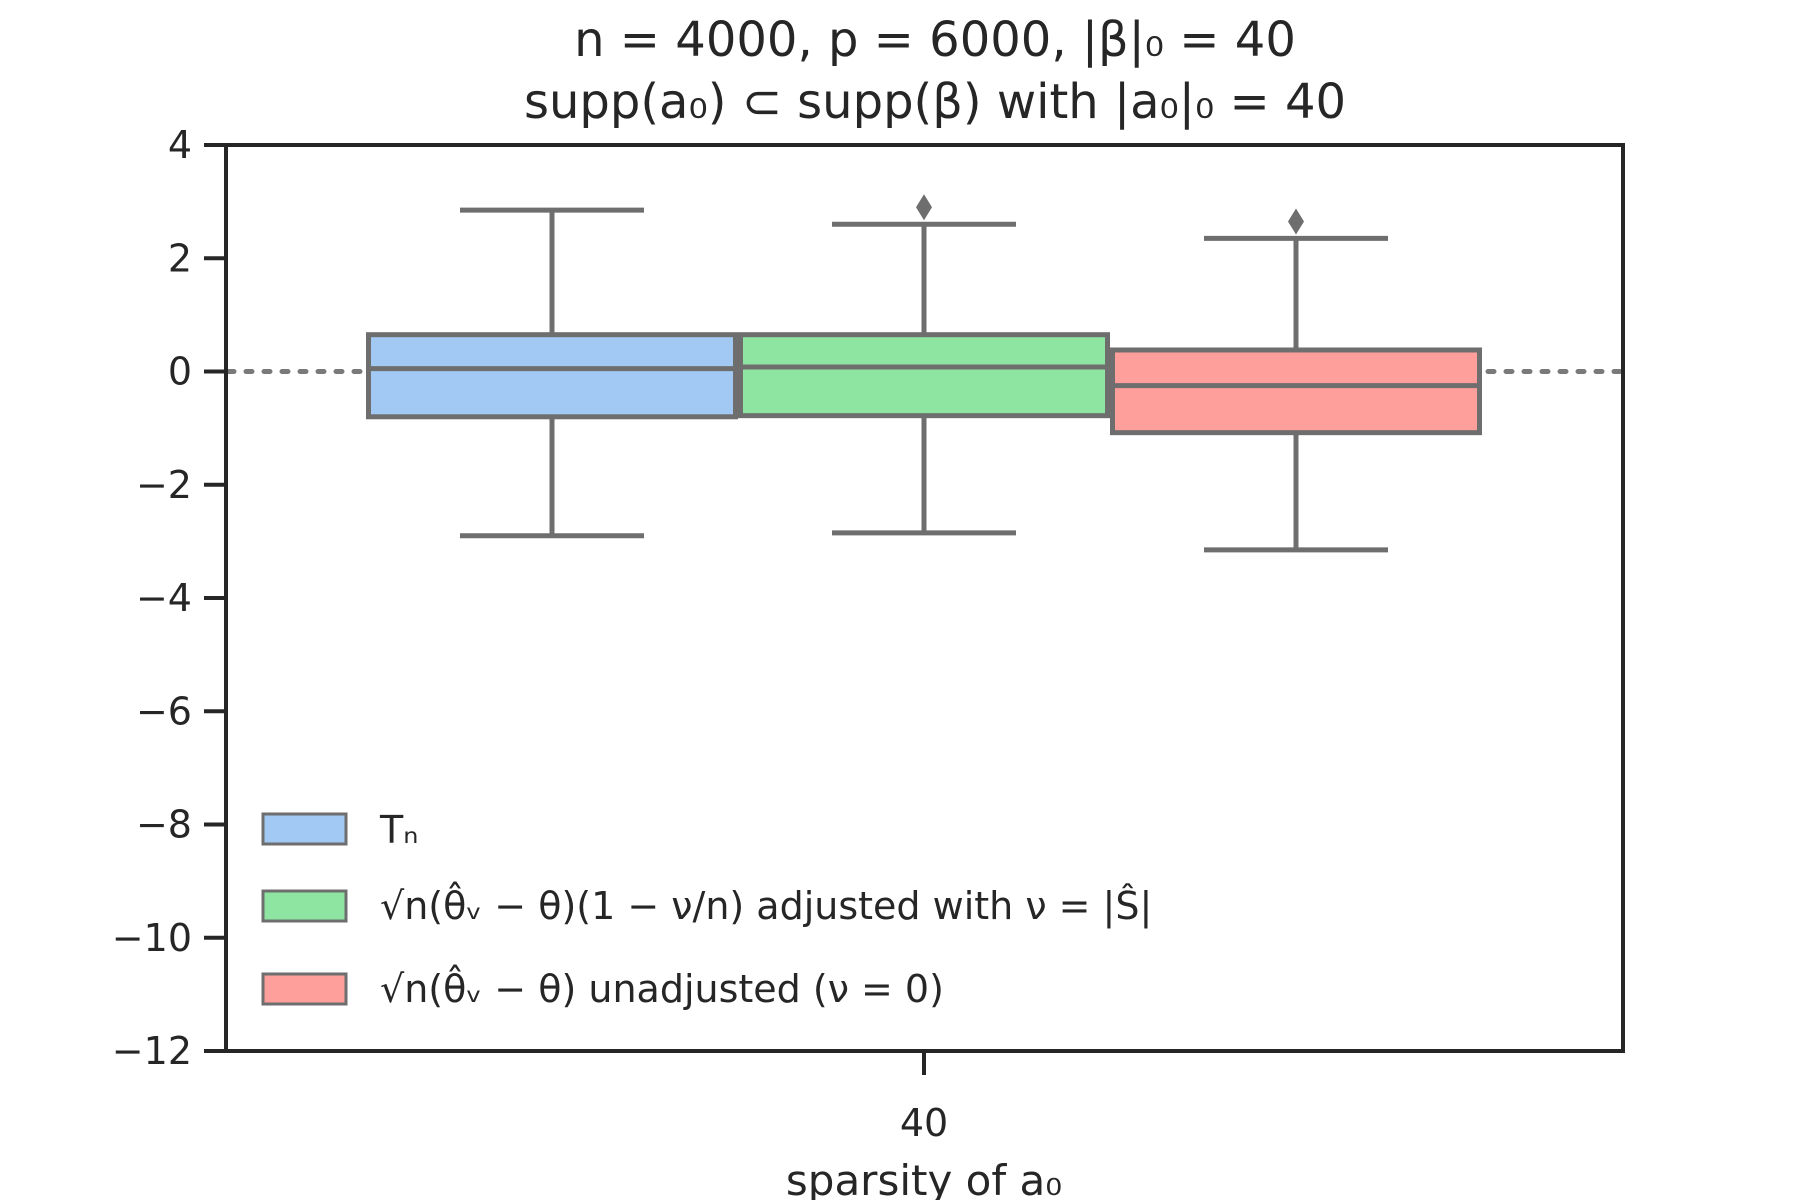 This screenshot has height=1200, width=1800. What do you see at coordinates (398, 830) in the screenshot?
I see `legend-label-tn: Tₙ` at bounding box center [398, 830].